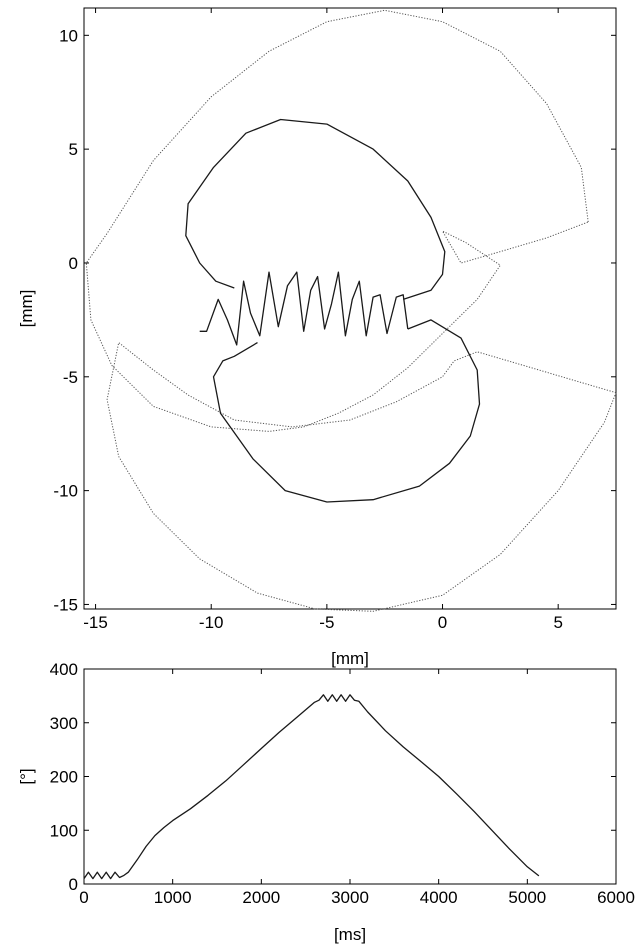 The image size is (642, 948). What do you see at coordinates (211, 622) in the screenshot?
I see `x-tick-label: -10` at bounding box center [211, 622].